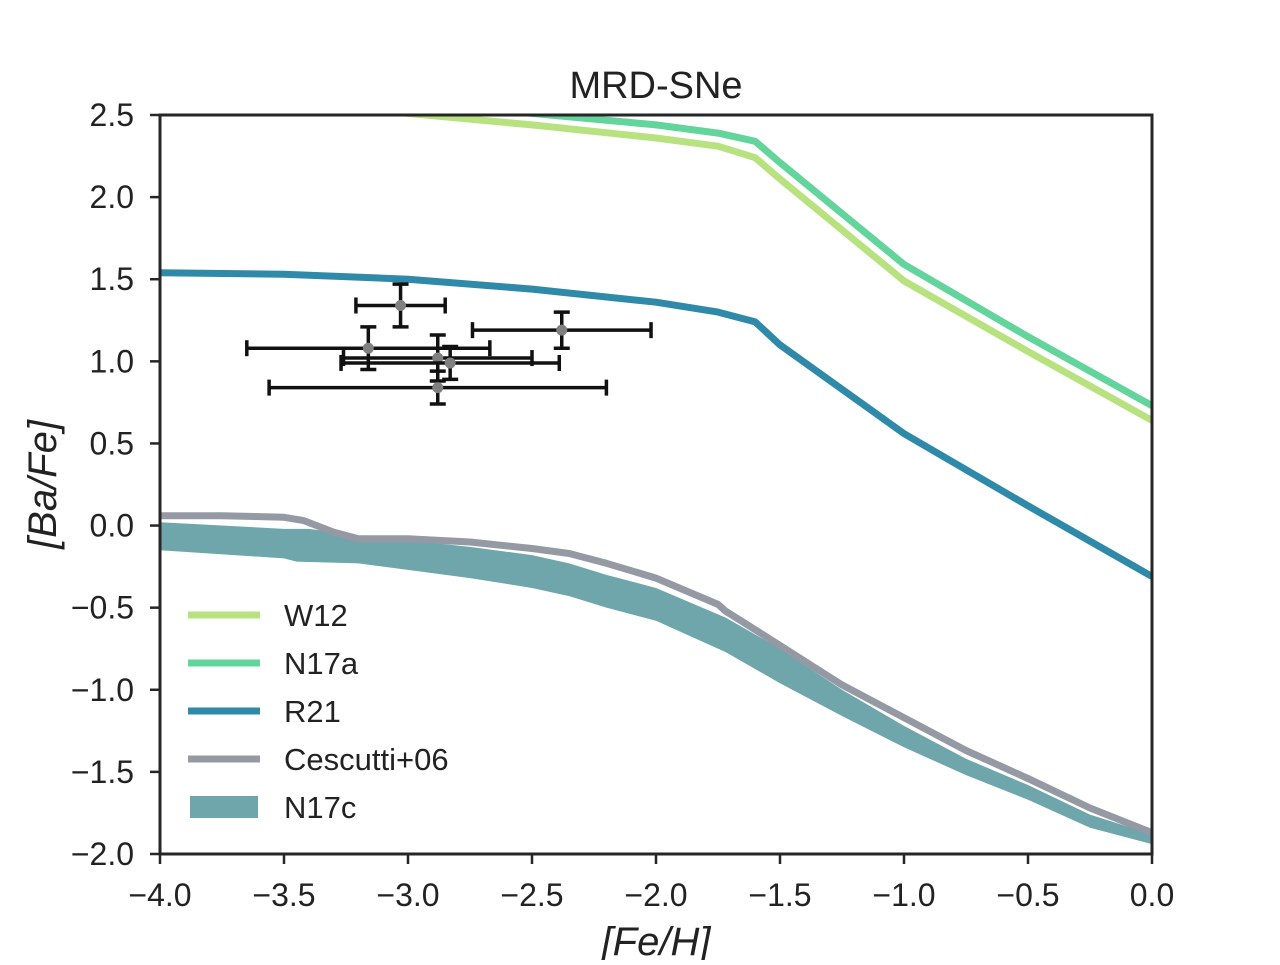 This screenshot has width=1280, height=965. What do you see at coordinates (531, 895) in the screenshot?
I see `x-tick-label: −2.5` at bounding box center [531, 895].